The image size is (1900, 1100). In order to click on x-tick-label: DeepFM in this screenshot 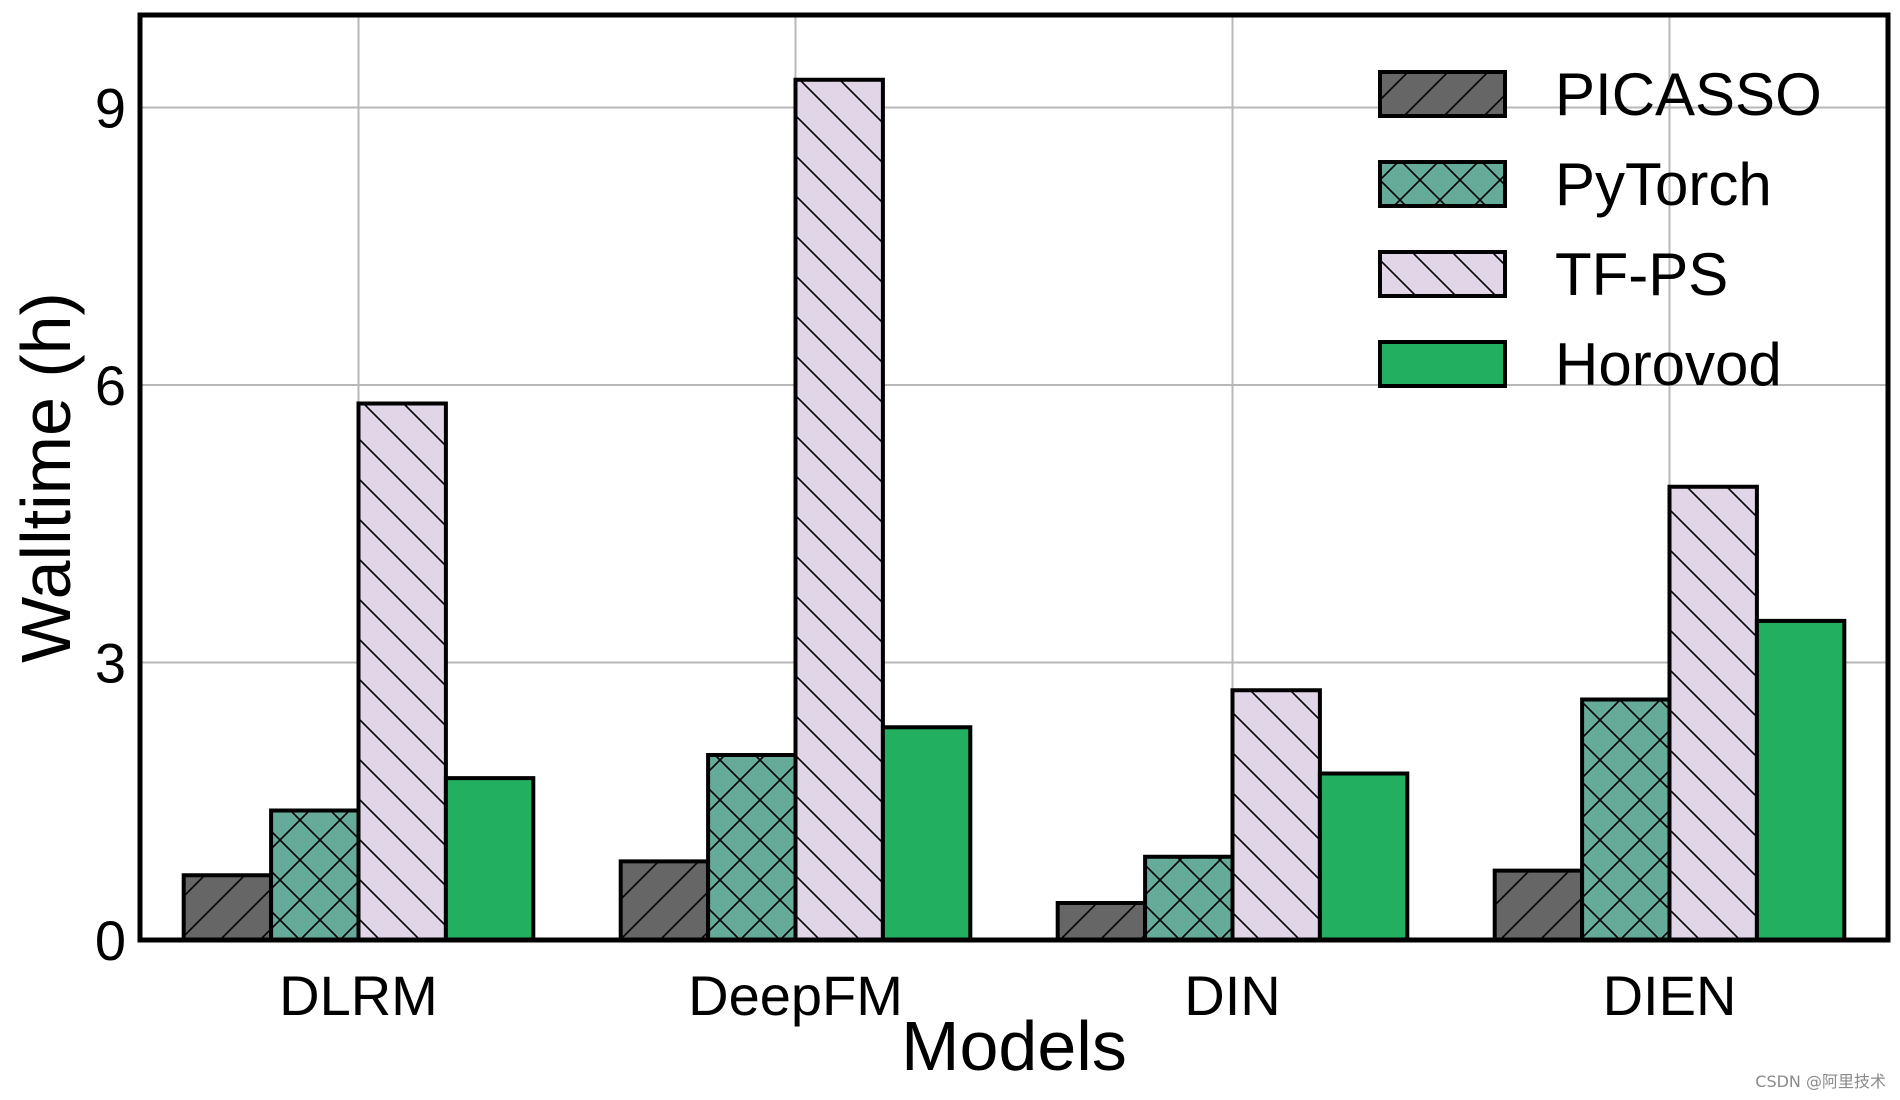, I will do `click(795, 995)`.